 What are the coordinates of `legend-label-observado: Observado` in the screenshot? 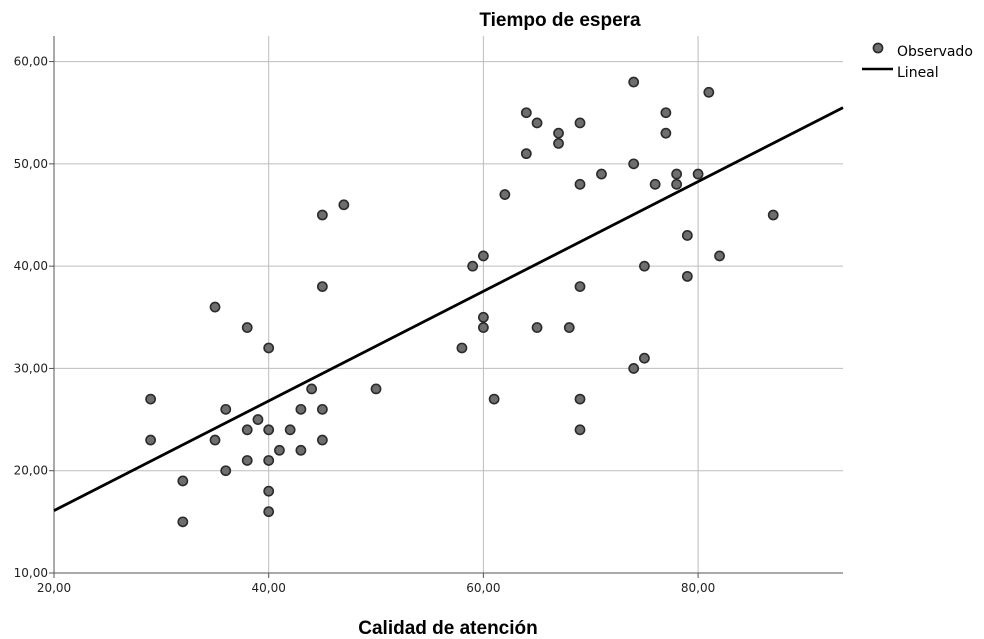 It's located at (935, 52).